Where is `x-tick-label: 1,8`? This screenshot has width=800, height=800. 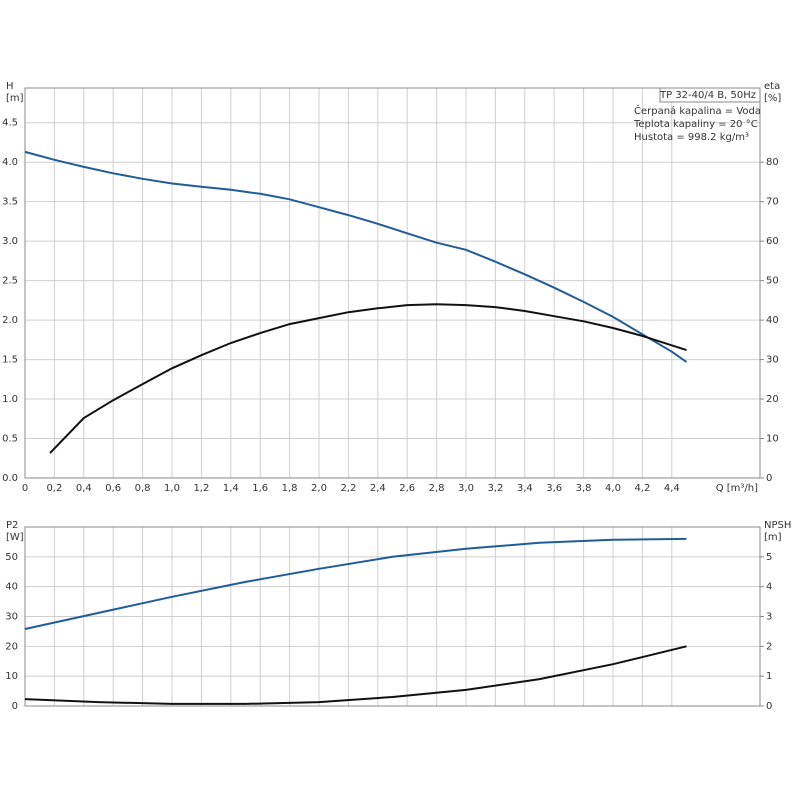
x-tick-label: 1,8 is located at coordinates (290, 488).